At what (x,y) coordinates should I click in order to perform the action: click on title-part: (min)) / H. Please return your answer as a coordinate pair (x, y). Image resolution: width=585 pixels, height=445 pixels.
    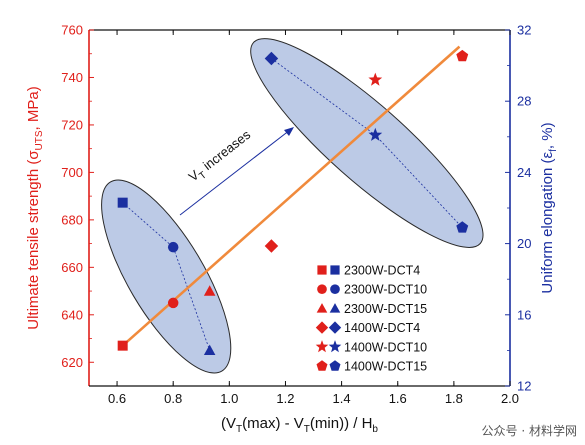
    Looking at the image, I should click on (341, 423).